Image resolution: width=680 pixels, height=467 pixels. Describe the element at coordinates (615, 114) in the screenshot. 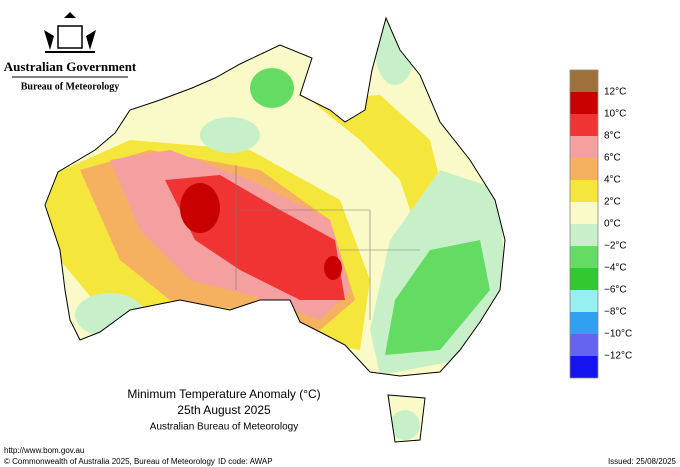

I see `legend-label: 10°C` at that location.